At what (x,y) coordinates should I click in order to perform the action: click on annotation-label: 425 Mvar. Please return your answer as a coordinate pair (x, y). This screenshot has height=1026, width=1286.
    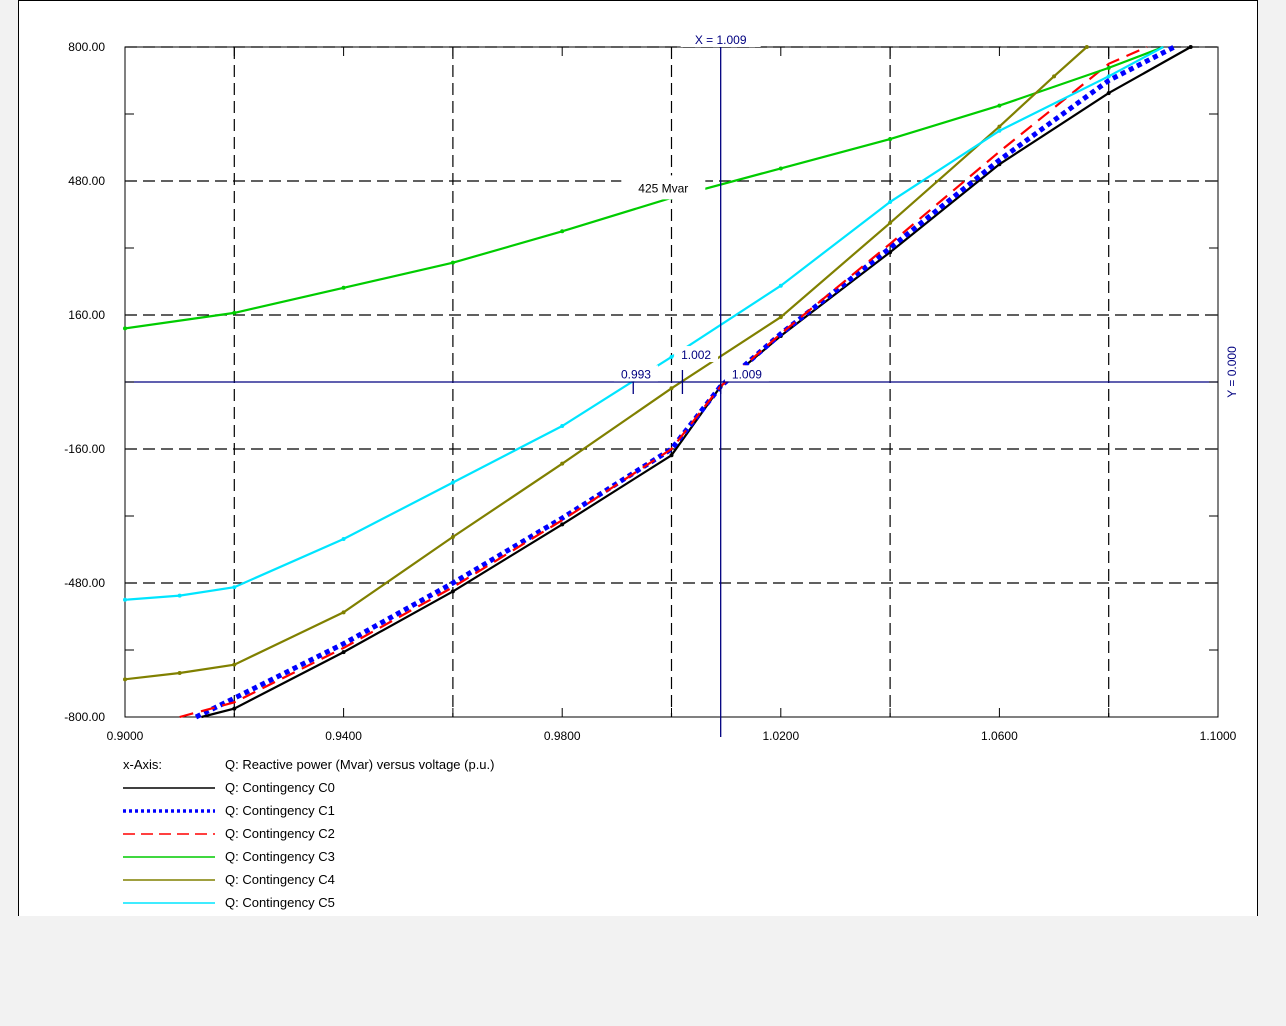
    Looking at the image, I should click on (663, 188).